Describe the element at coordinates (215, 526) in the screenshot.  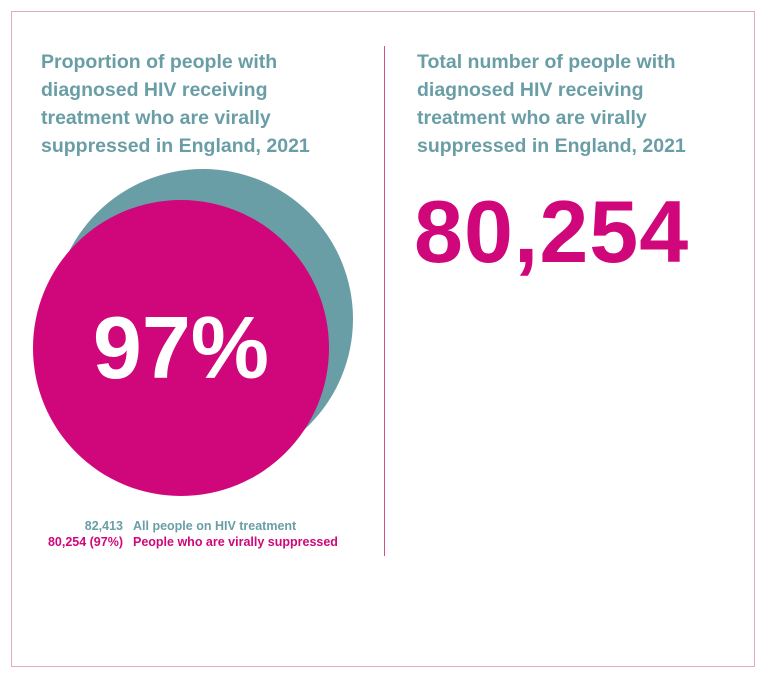
I see `legend-label: All people on HIV treatment` at that location.